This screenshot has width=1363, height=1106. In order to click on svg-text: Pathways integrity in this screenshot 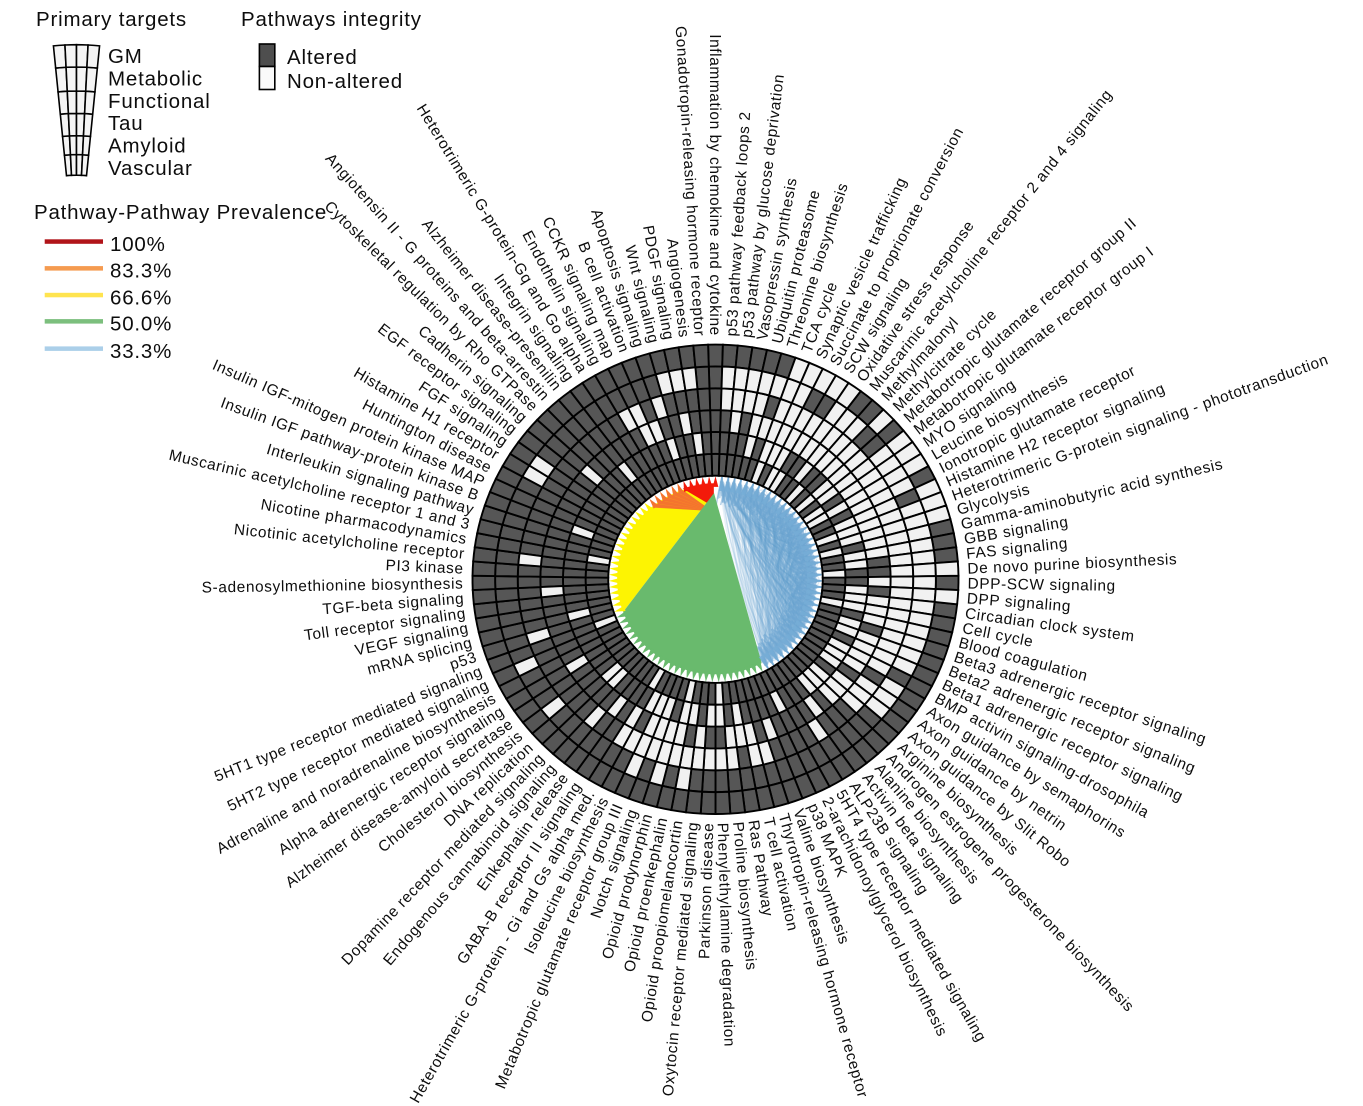, I will do `click(331, 19)`.